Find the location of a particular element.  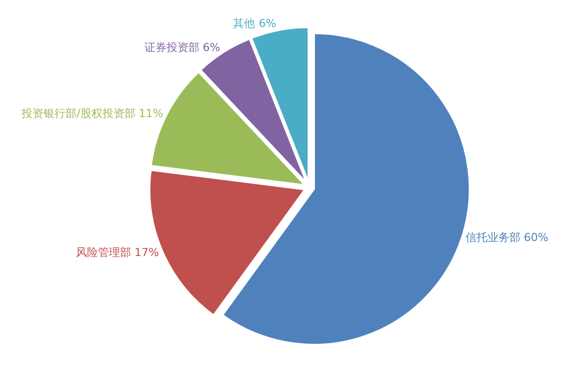

slice-label: 风险管理部 17% is located at coordinates (117, 252).